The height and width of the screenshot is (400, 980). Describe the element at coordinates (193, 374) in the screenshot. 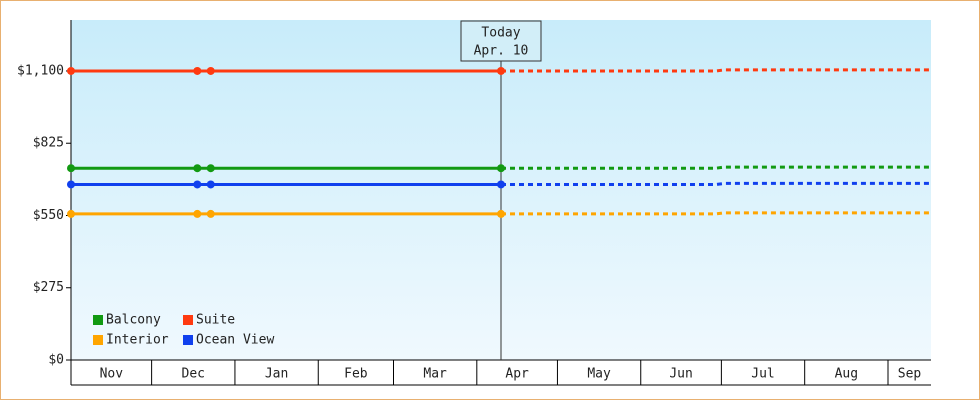

I see `x-tick-label: Dec` at that location.